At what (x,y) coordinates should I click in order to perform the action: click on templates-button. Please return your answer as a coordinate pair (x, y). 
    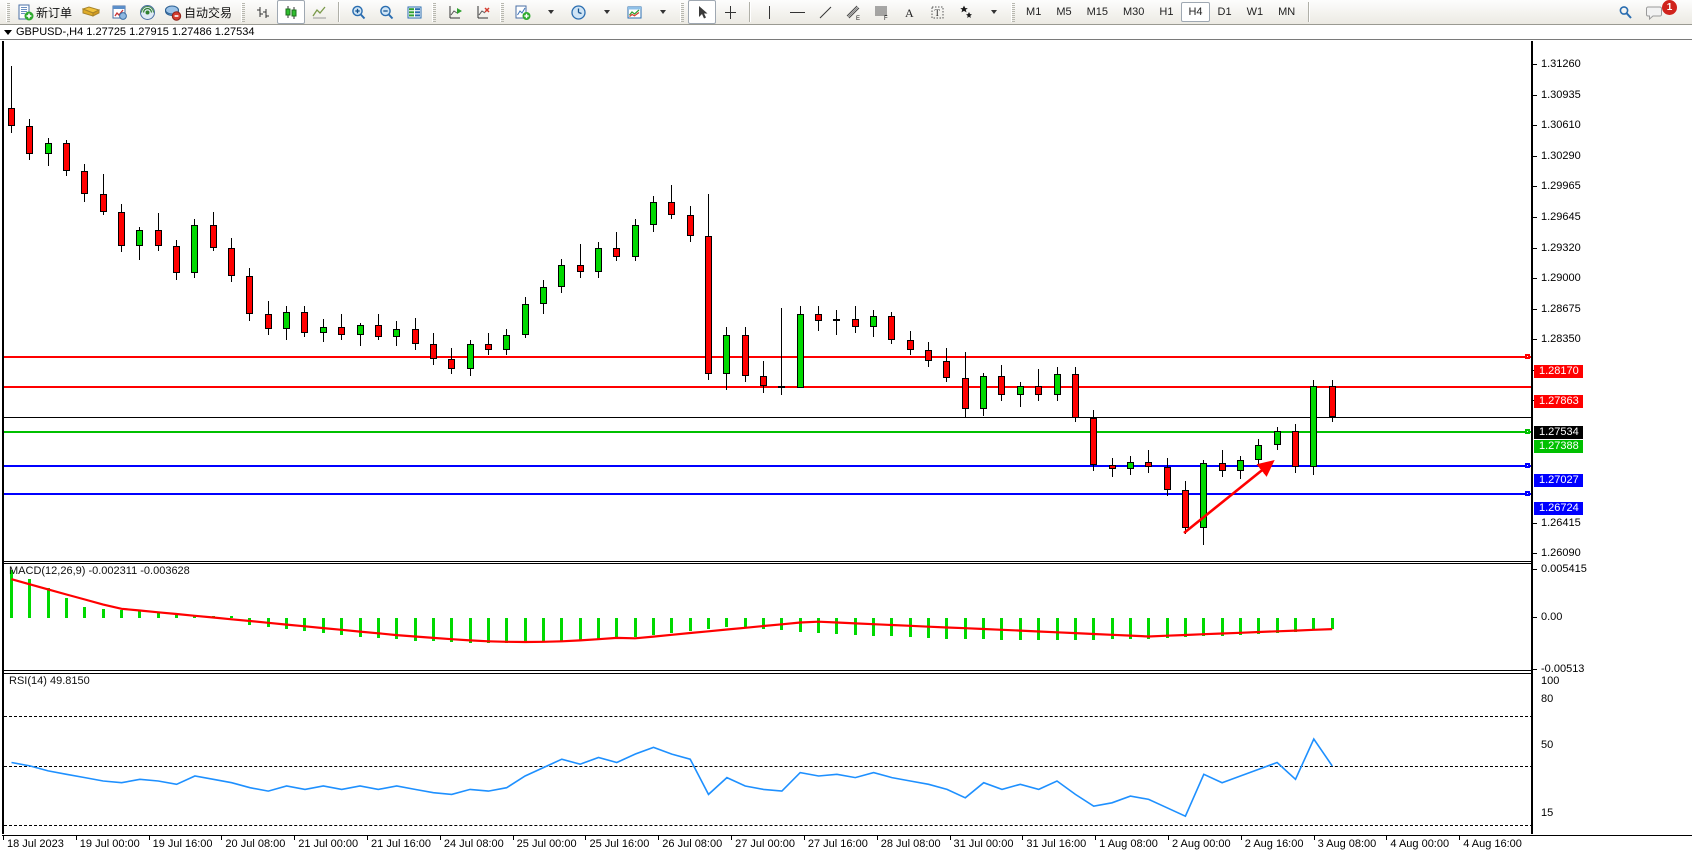
    Looking at the image, I should click on (634, 12).